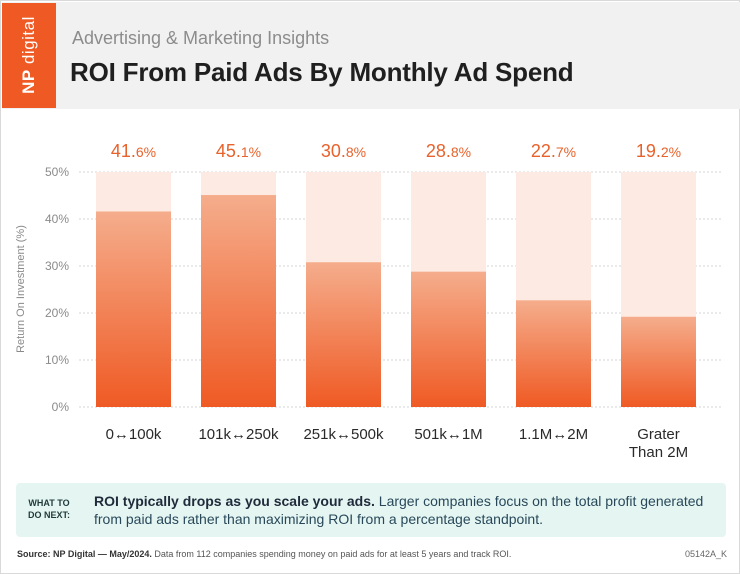 This screenshot has height=574, width=740. I want to click on bar-value-label: 41.6%, so click(133, 151).